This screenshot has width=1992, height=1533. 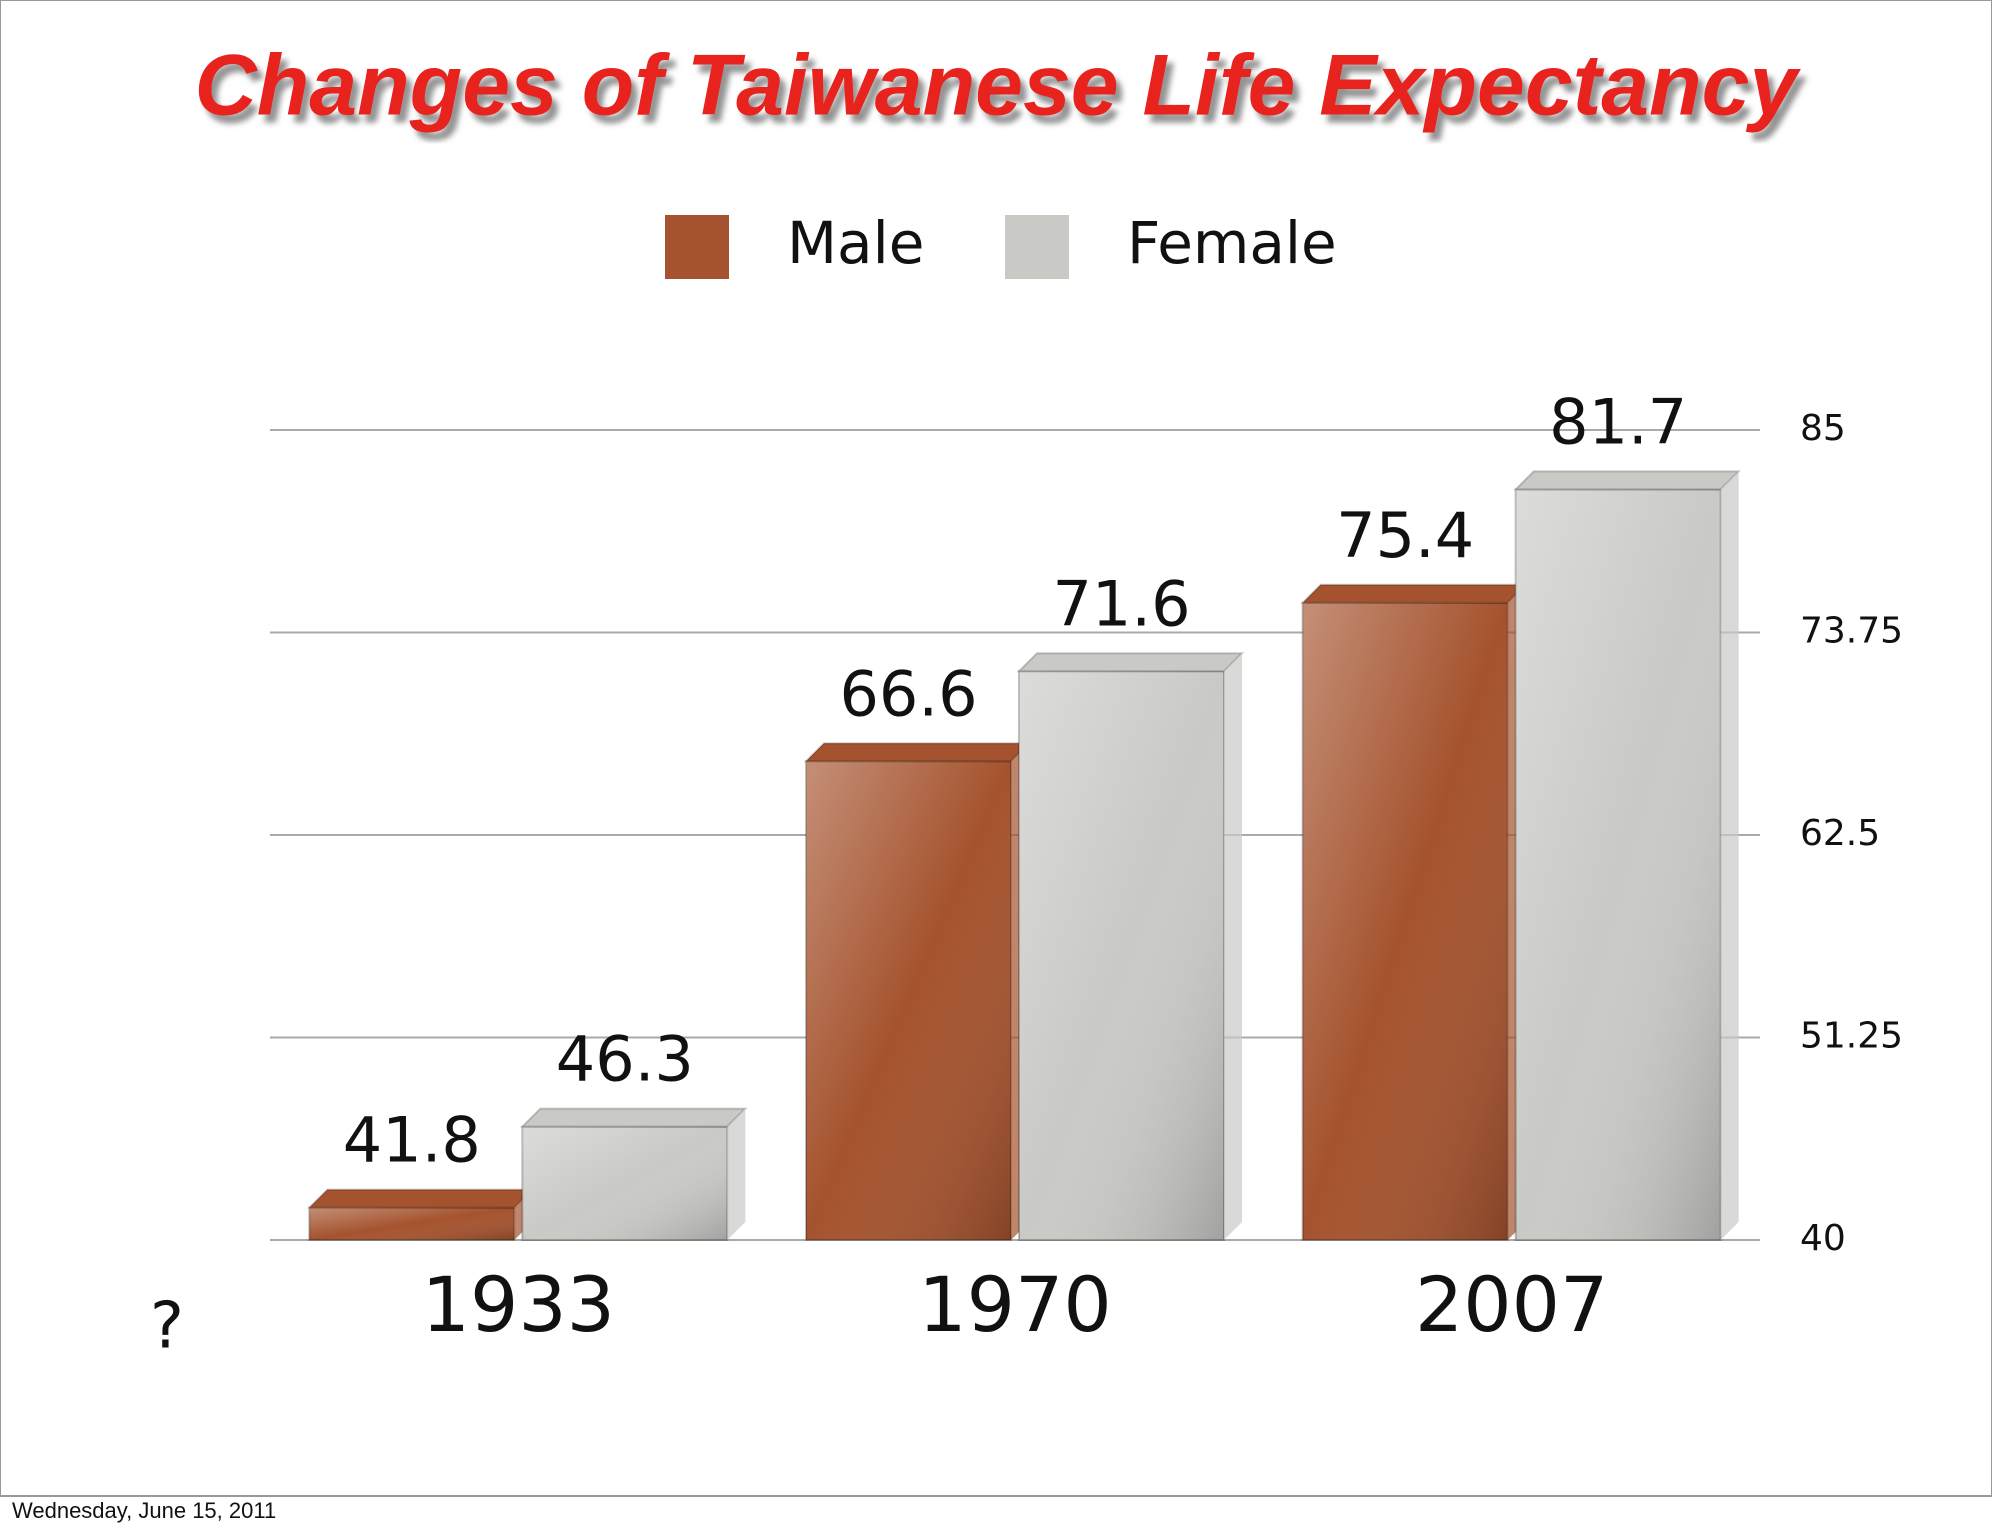 I want to click on footer-date: Wednesday, June 15, 2011, so click(x=144, y=1510).